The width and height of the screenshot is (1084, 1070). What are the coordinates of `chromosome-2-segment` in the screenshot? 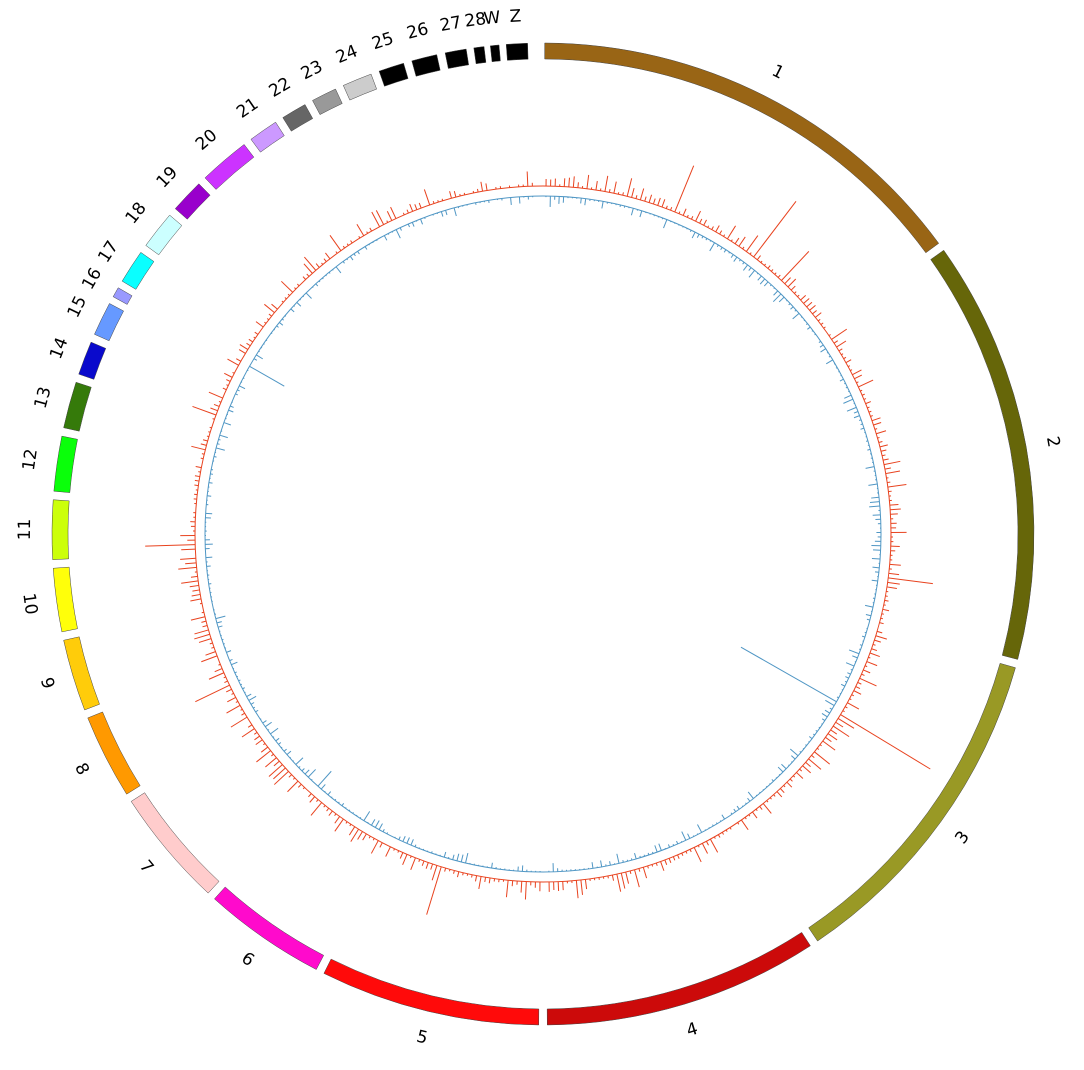 It's located at (982, 454).